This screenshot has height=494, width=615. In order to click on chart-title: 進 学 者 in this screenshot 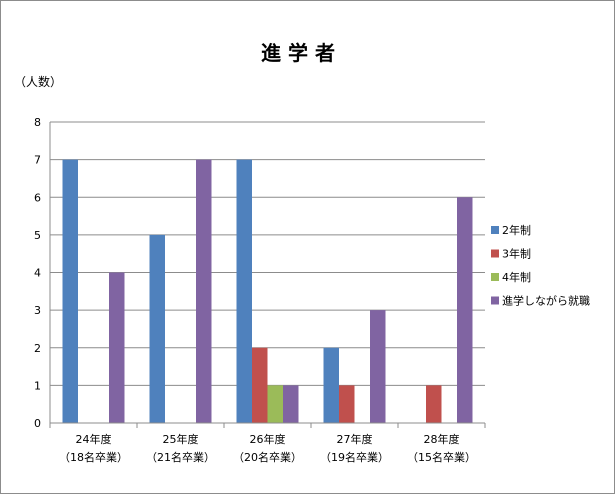, I will do `click(298, 53)`.